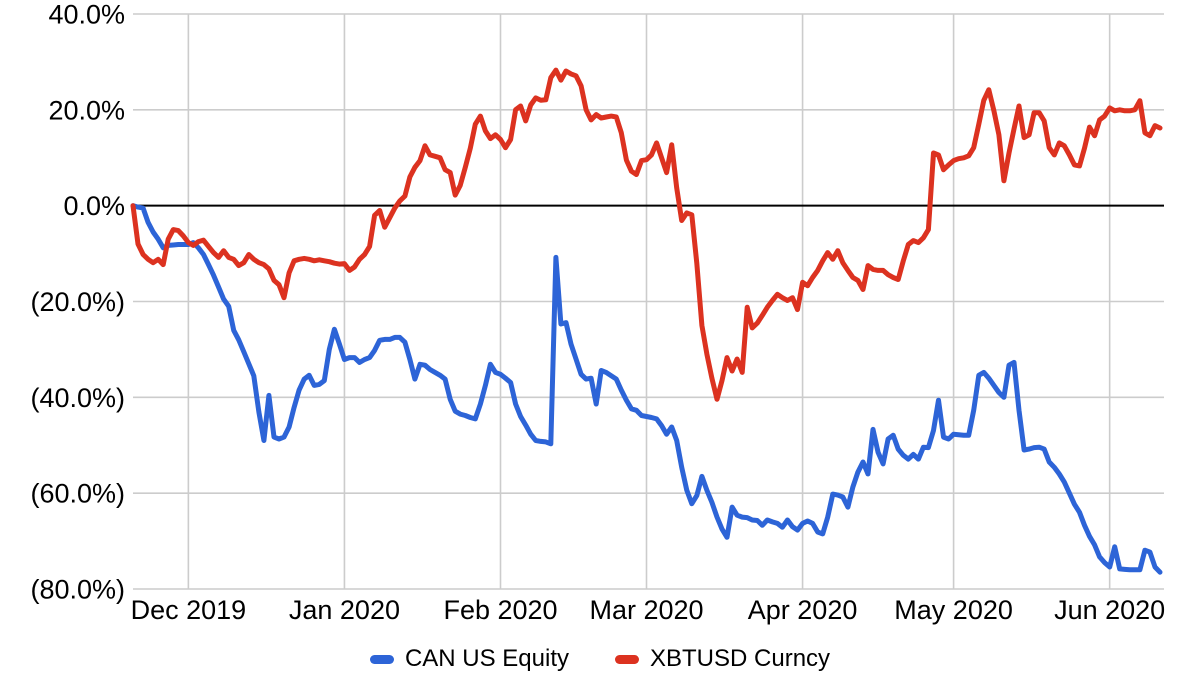 The width and height of the screenshot is (1200, 687). I want to click on y-axis-label: (40.0%), so click(77, 398).